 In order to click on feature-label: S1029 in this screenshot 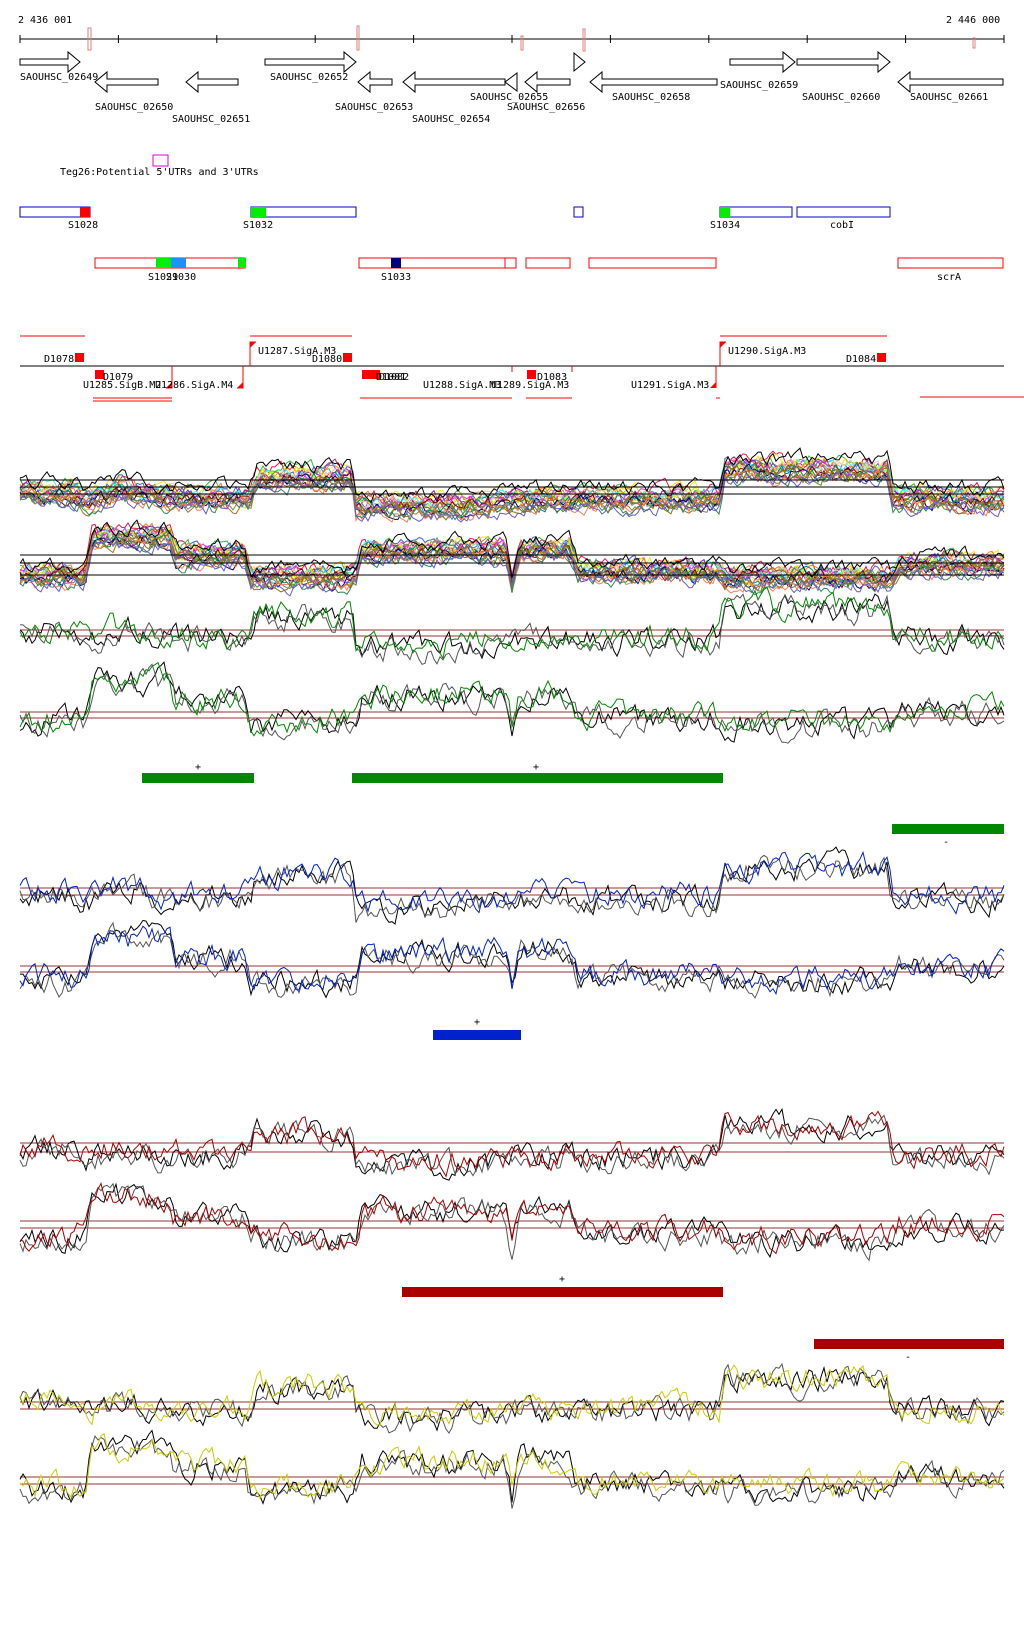, I will do `click(163, 277)`.